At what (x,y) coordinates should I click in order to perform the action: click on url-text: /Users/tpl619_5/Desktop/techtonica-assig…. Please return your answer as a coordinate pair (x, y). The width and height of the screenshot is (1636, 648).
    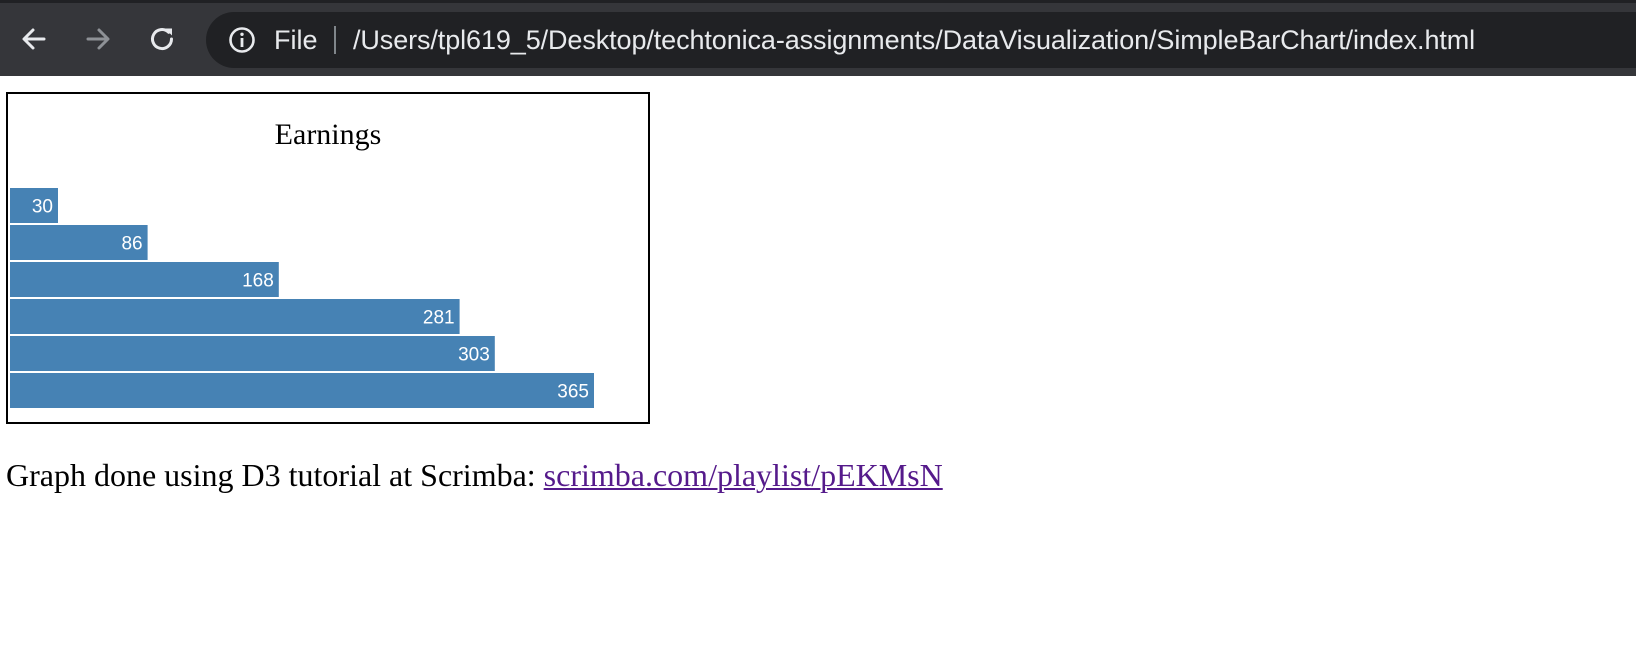
    Looking at the image, I should click on (914, 40).